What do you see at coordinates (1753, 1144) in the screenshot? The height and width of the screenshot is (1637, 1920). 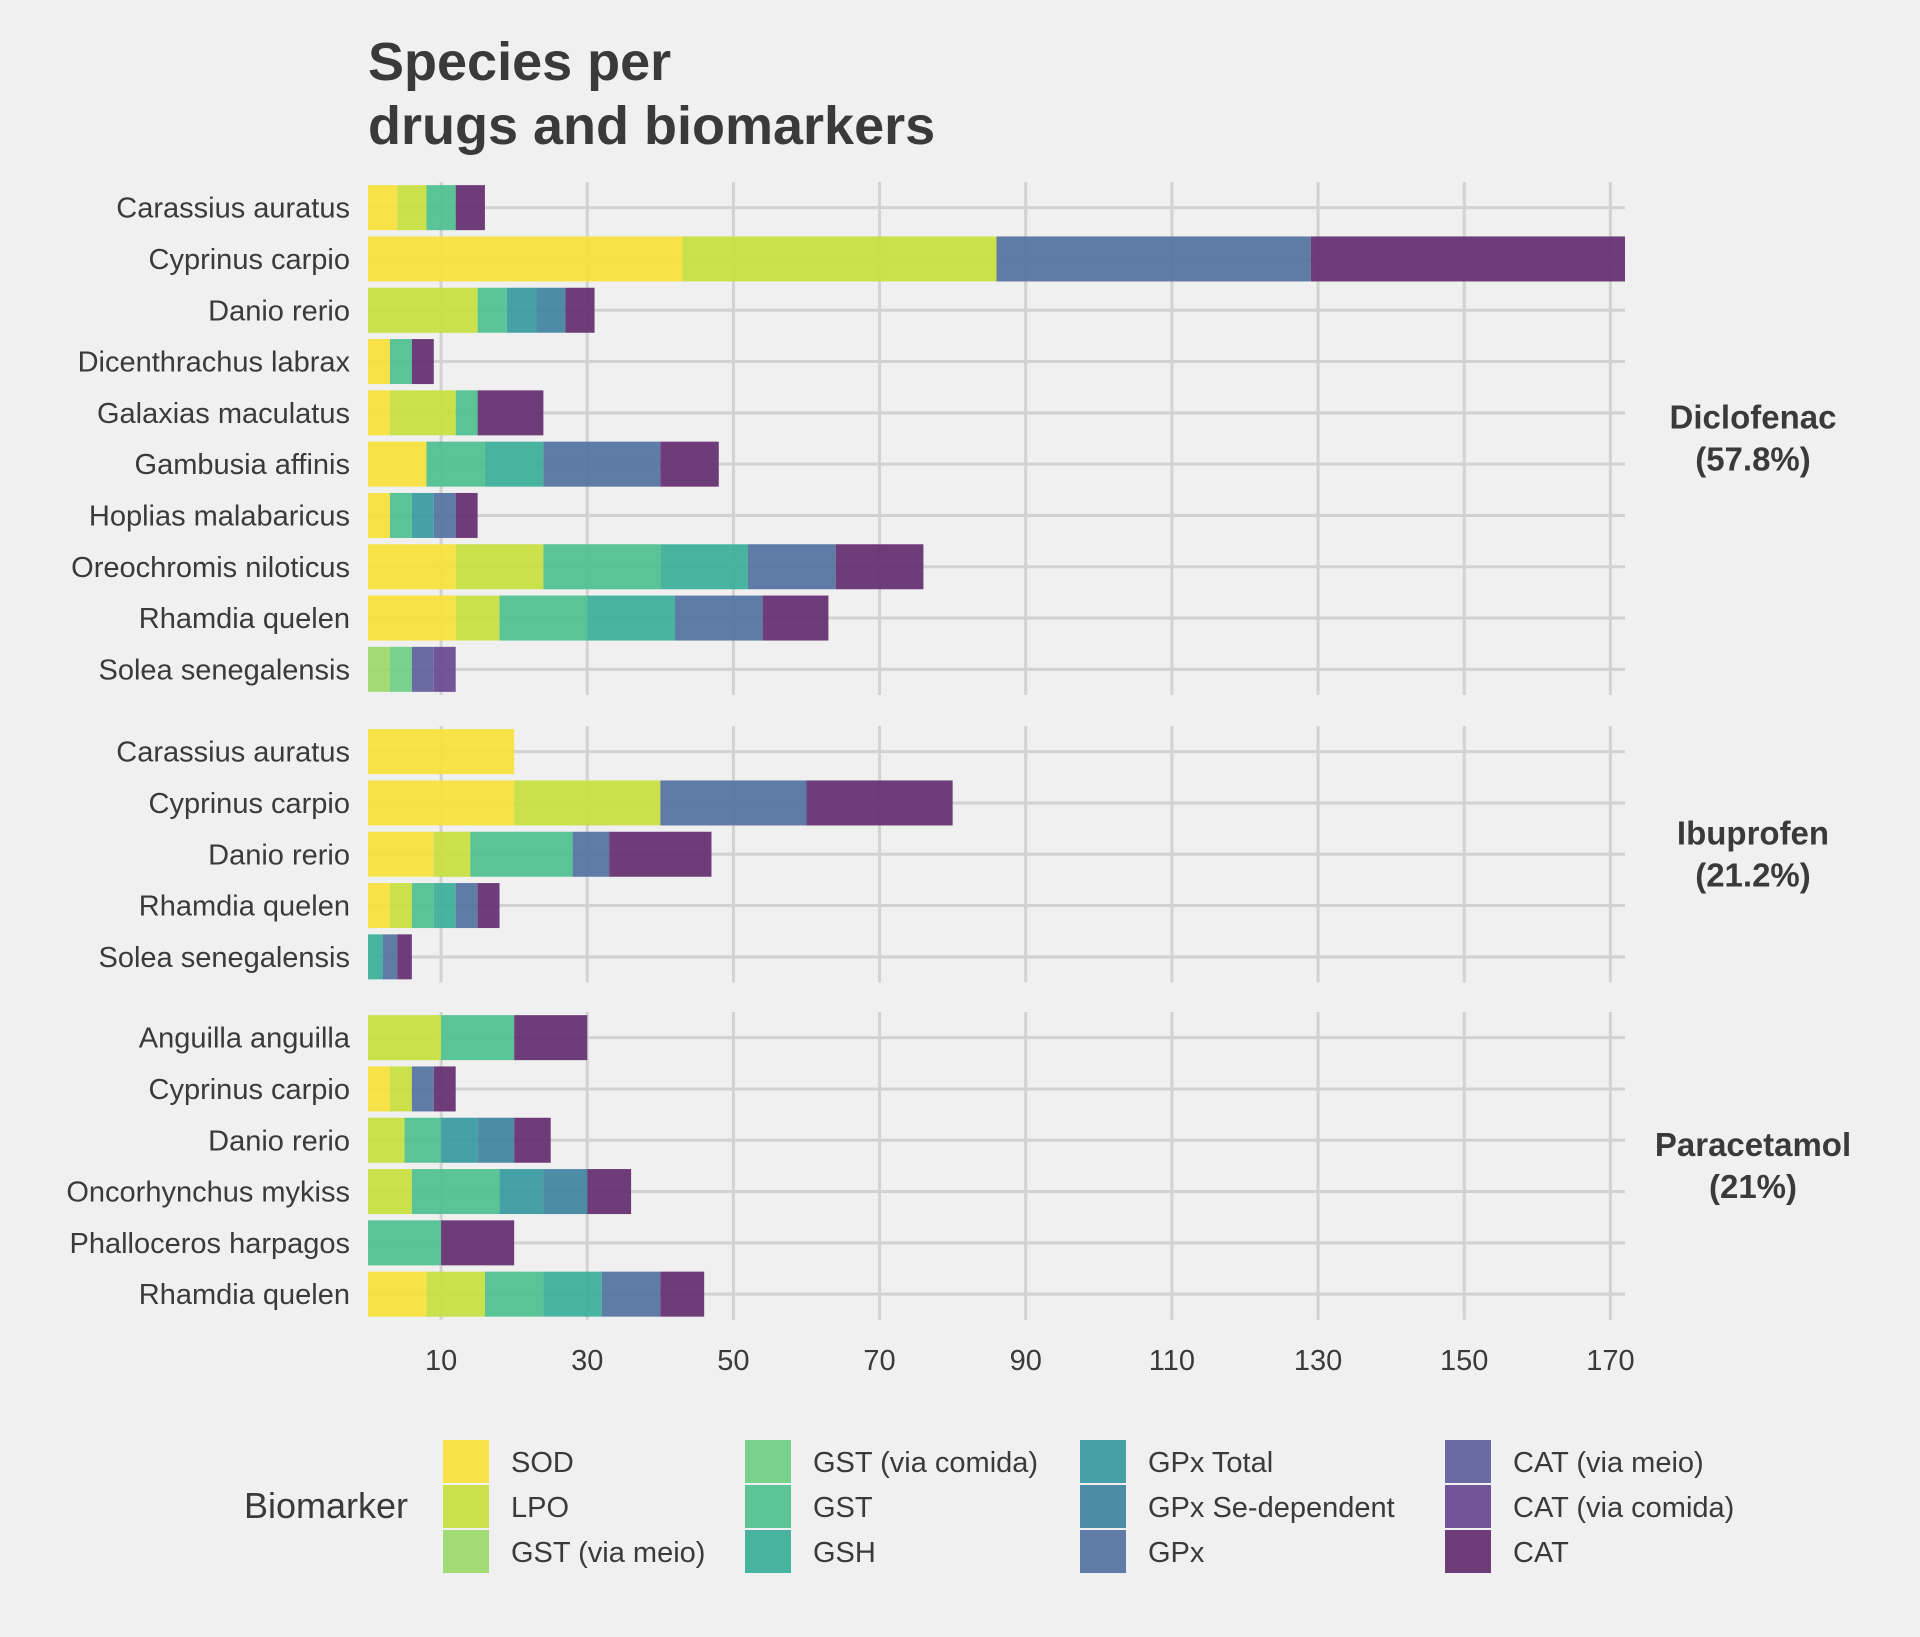 I see `strip-label-paracetamol: Paracetamol` at bounding box center [1753, 1144].